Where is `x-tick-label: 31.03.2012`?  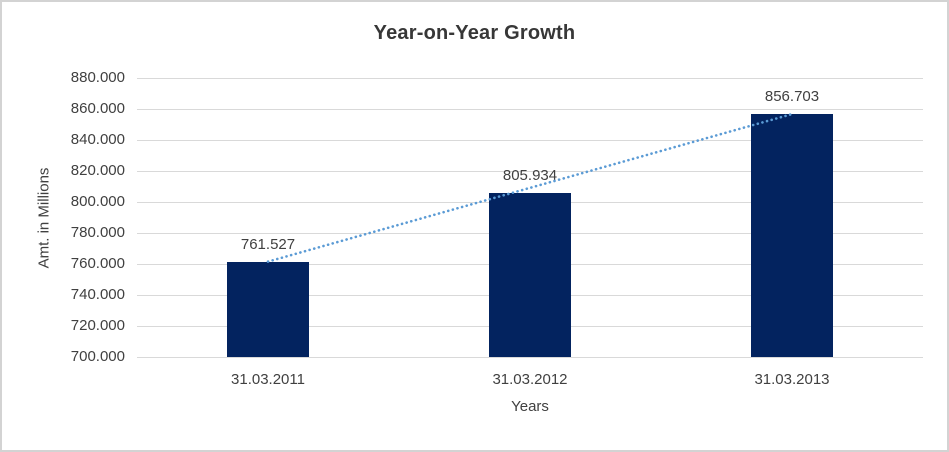
x-tick-label: 31.03.2012 is located at coordinates (530, 379).